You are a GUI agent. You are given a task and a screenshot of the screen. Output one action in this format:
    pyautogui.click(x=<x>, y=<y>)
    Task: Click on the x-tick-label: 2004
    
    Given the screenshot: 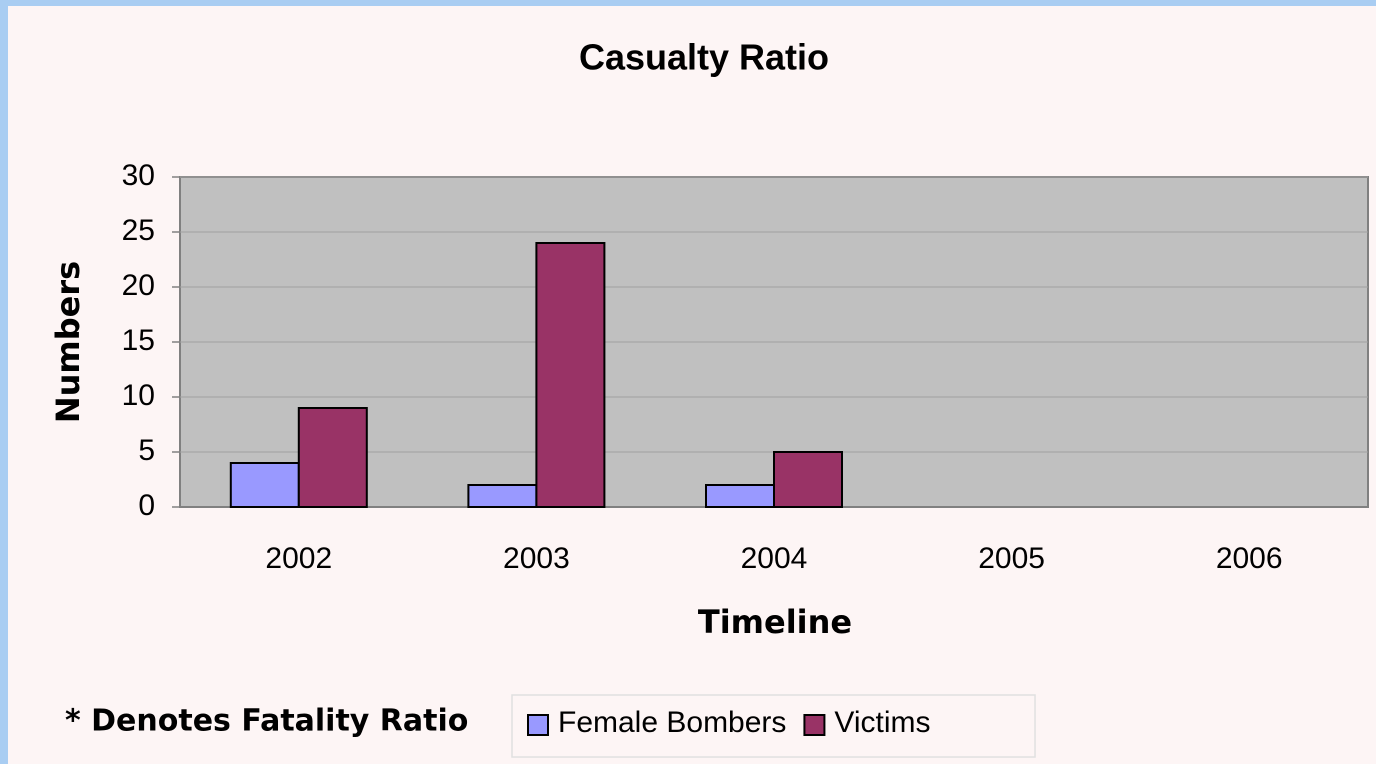 What is the action you would take?
    pyautogui.click(x=774, y=558)
    